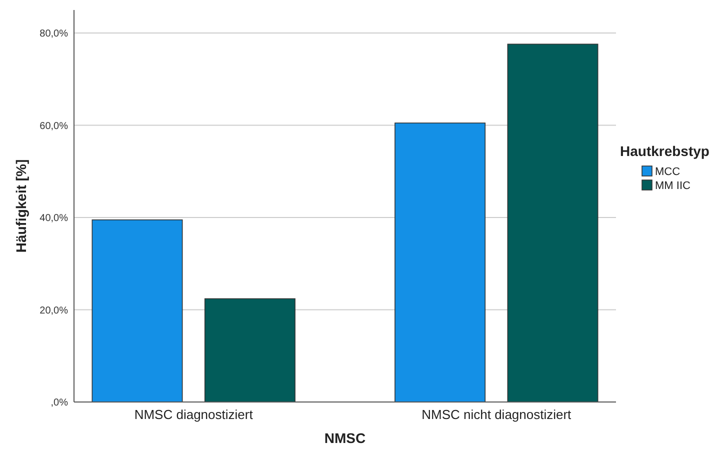 This screenshot has width=716, height=451. I want to click on y-axis-title: Häufigkeit [%], so click(21, 206).